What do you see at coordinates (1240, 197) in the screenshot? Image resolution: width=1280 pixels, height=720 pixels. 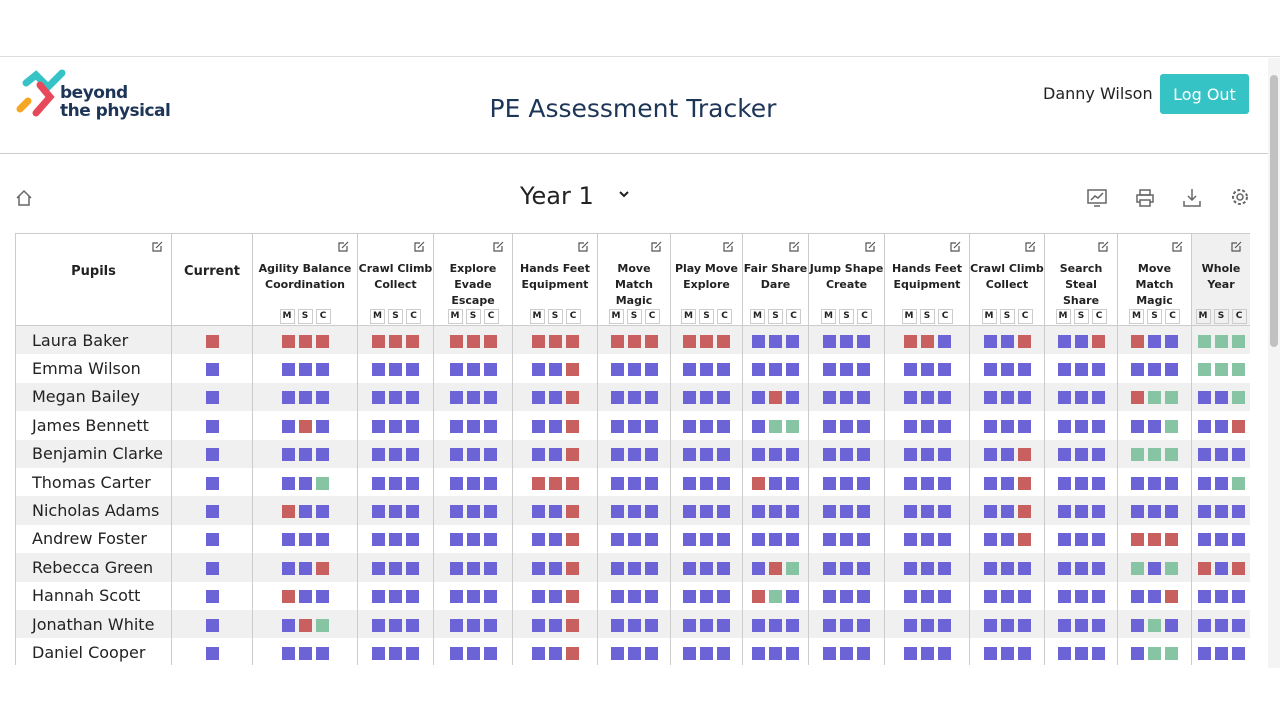 I see `settings-icon` at bounding box center [1240, 197].